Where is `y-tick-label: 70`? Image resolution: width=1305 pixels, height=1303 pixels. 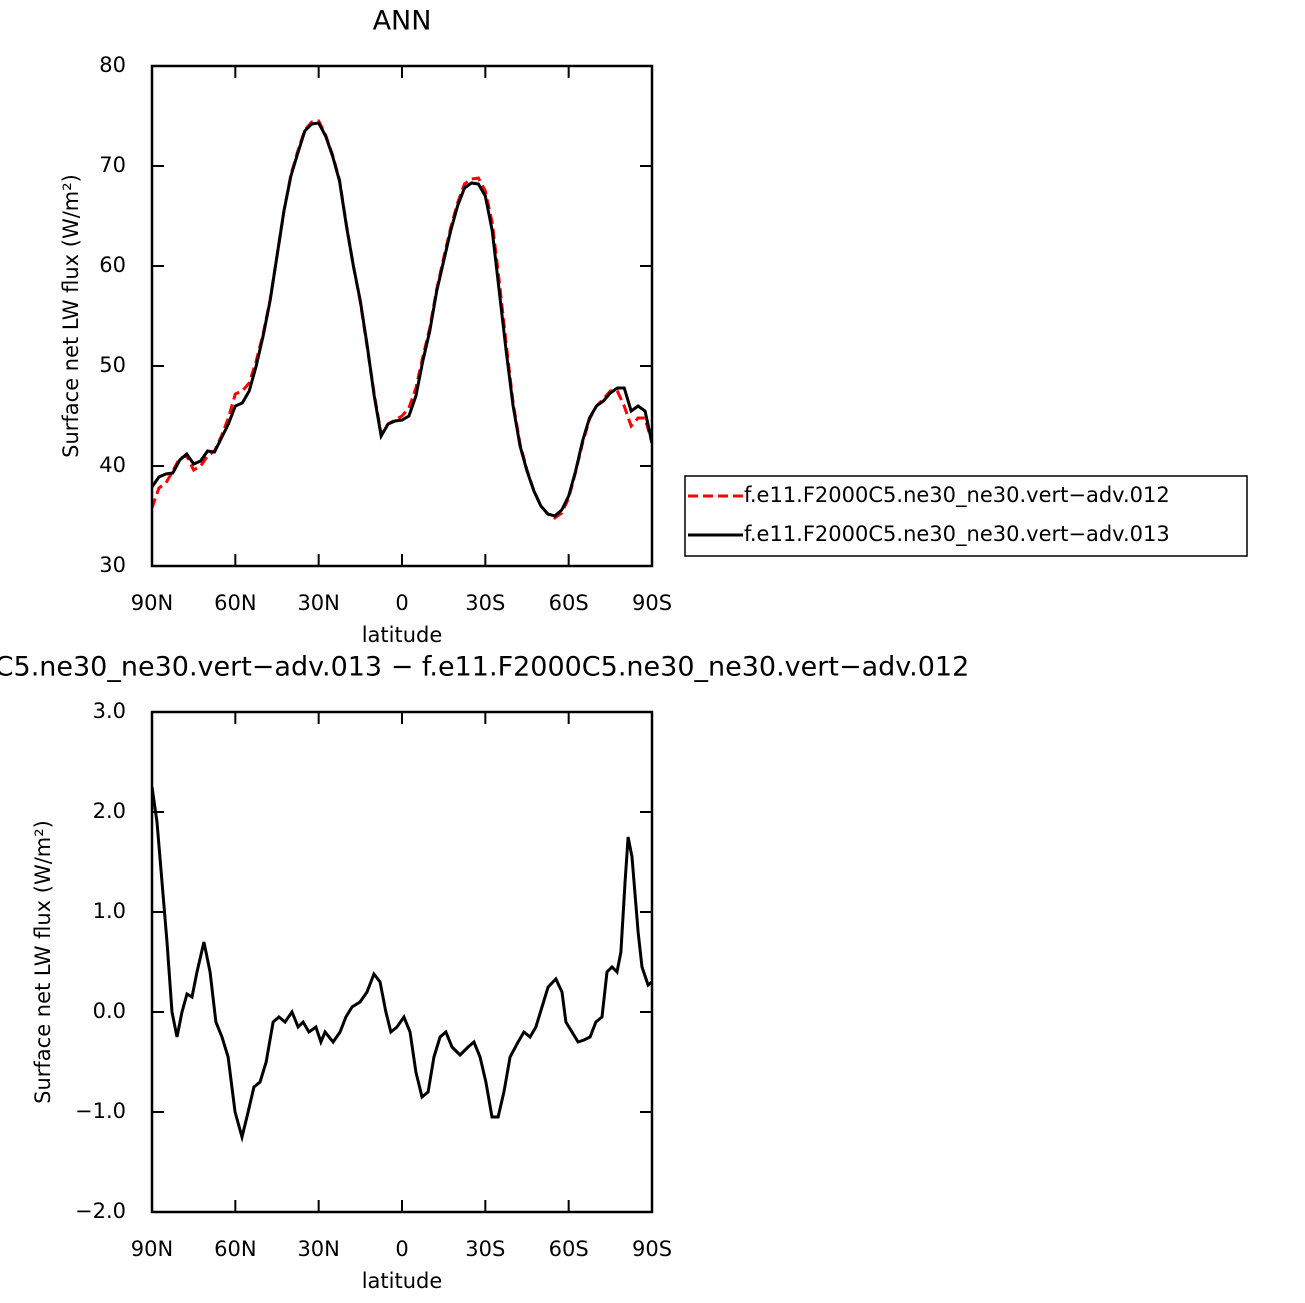 y-tick-label: 70 is located at coordinates (112, 165).